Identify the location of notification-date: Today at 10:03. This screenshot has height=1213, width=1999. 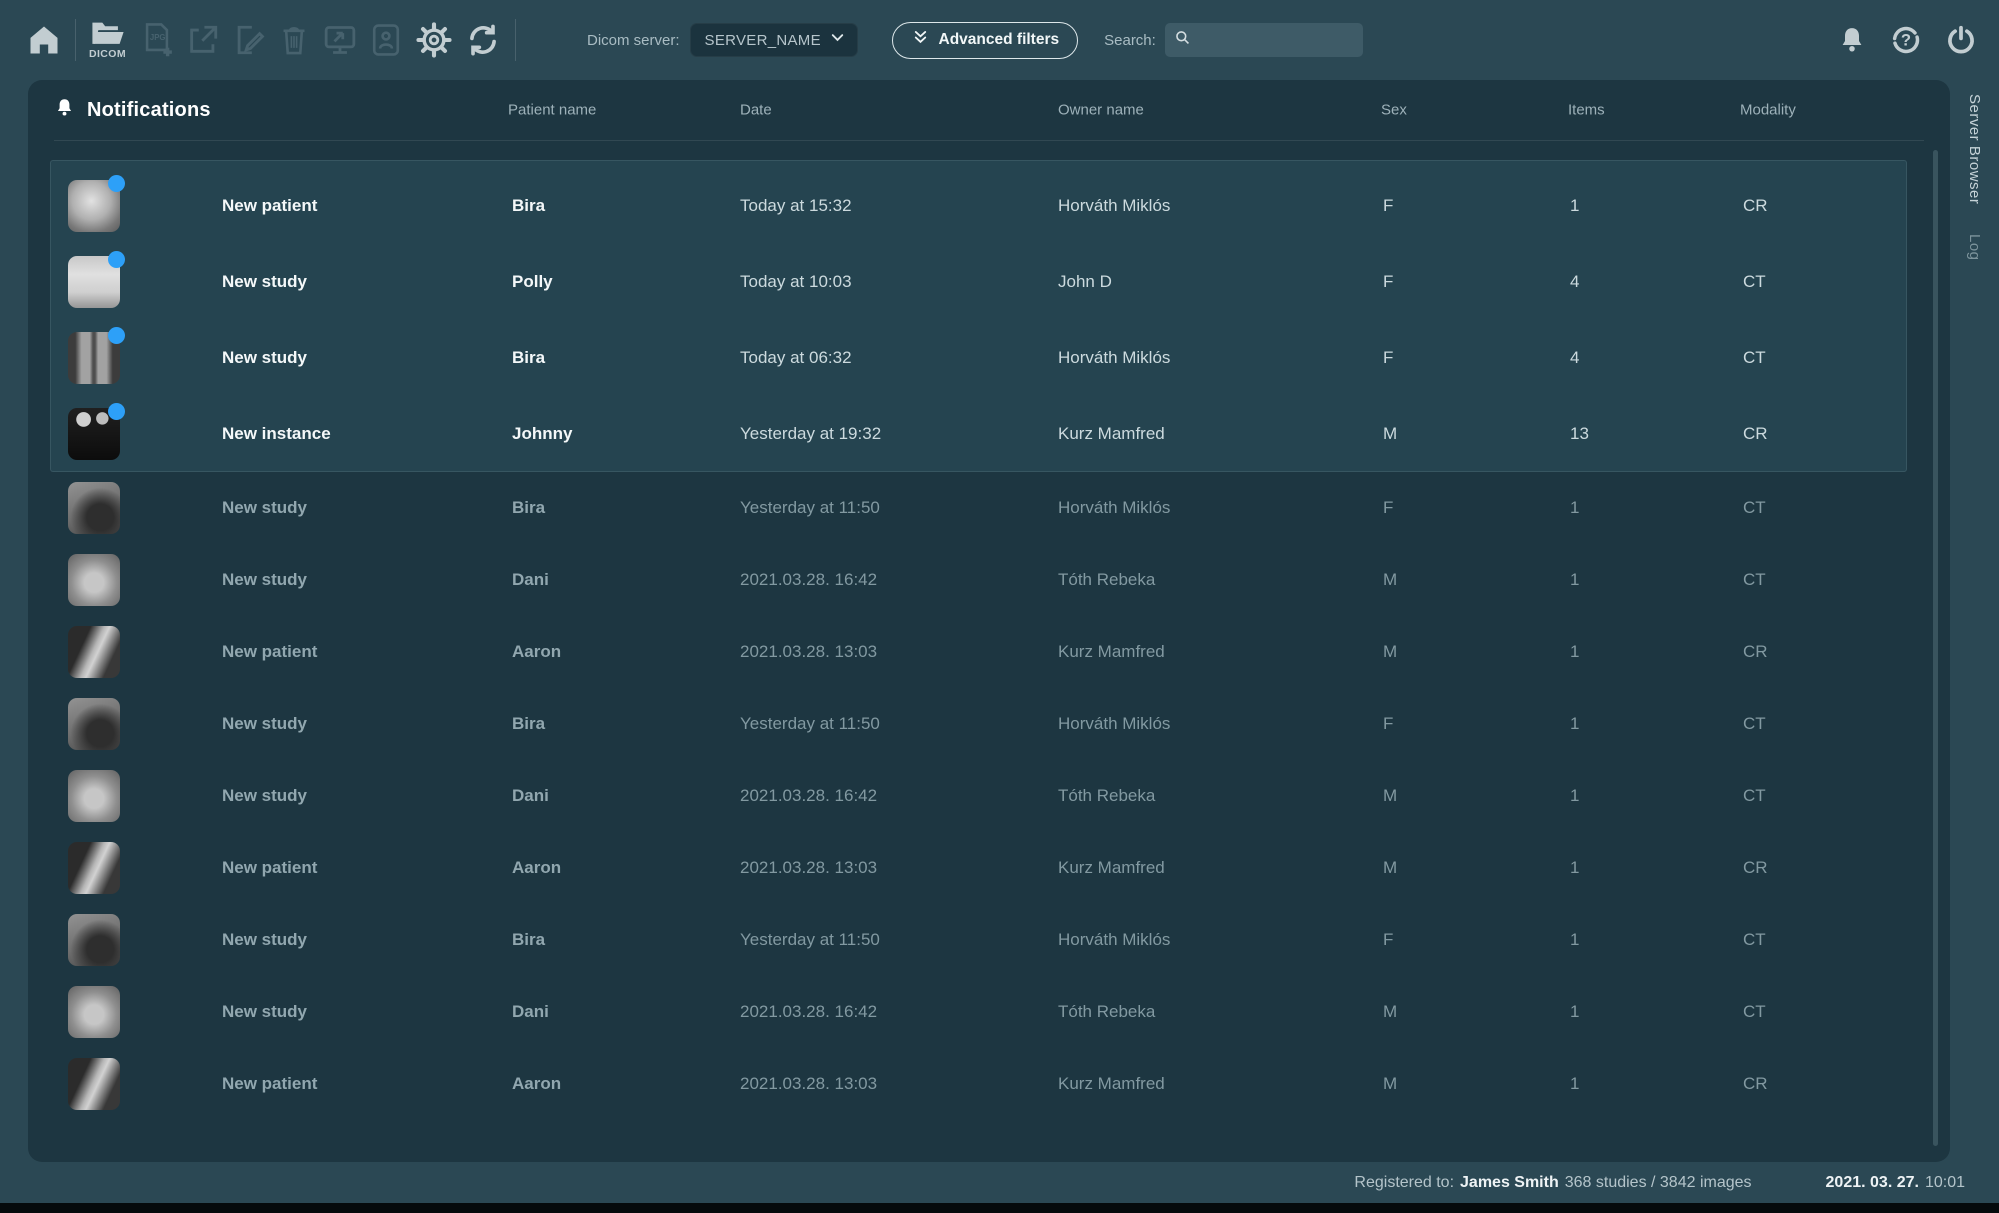
(796, 281).